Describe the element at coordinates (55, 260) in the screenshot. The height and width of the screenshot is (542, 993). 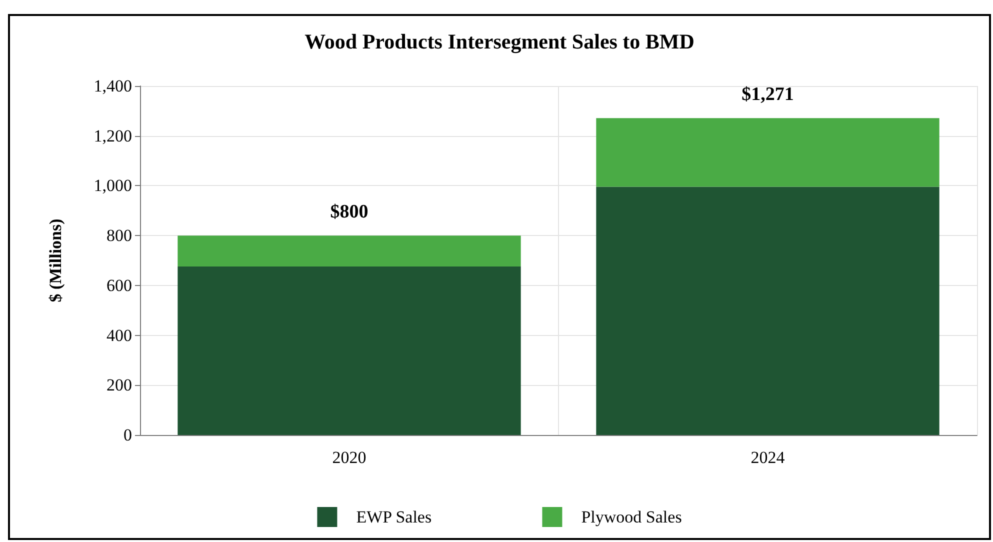
I see `y-axis-title: $ (Millions)` at that location.